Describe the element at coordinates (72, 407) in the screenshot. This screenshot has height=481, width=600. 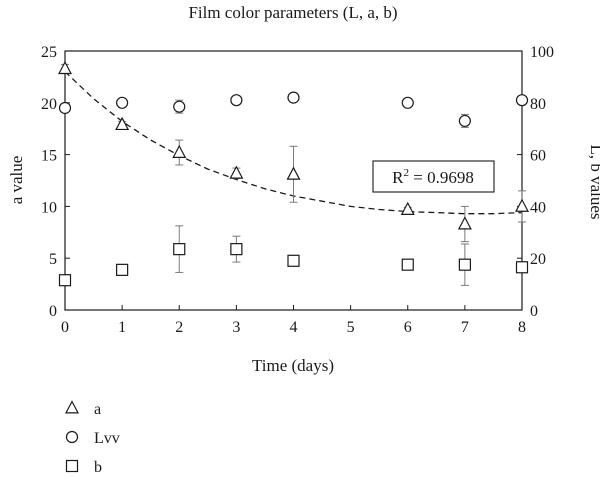
I see `legend-marker-a` at that location.